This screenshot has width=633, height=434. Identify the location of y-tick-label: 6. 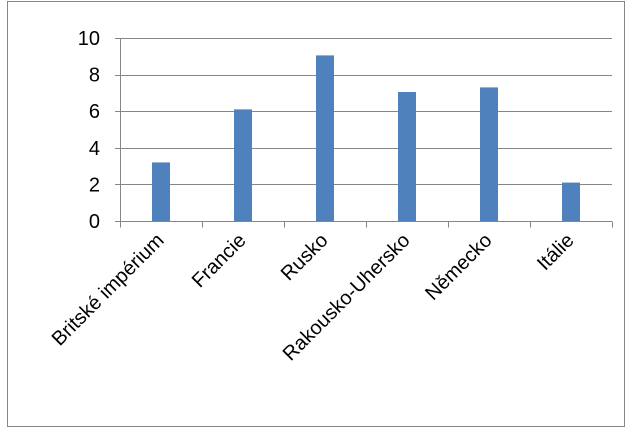
(94, 112).